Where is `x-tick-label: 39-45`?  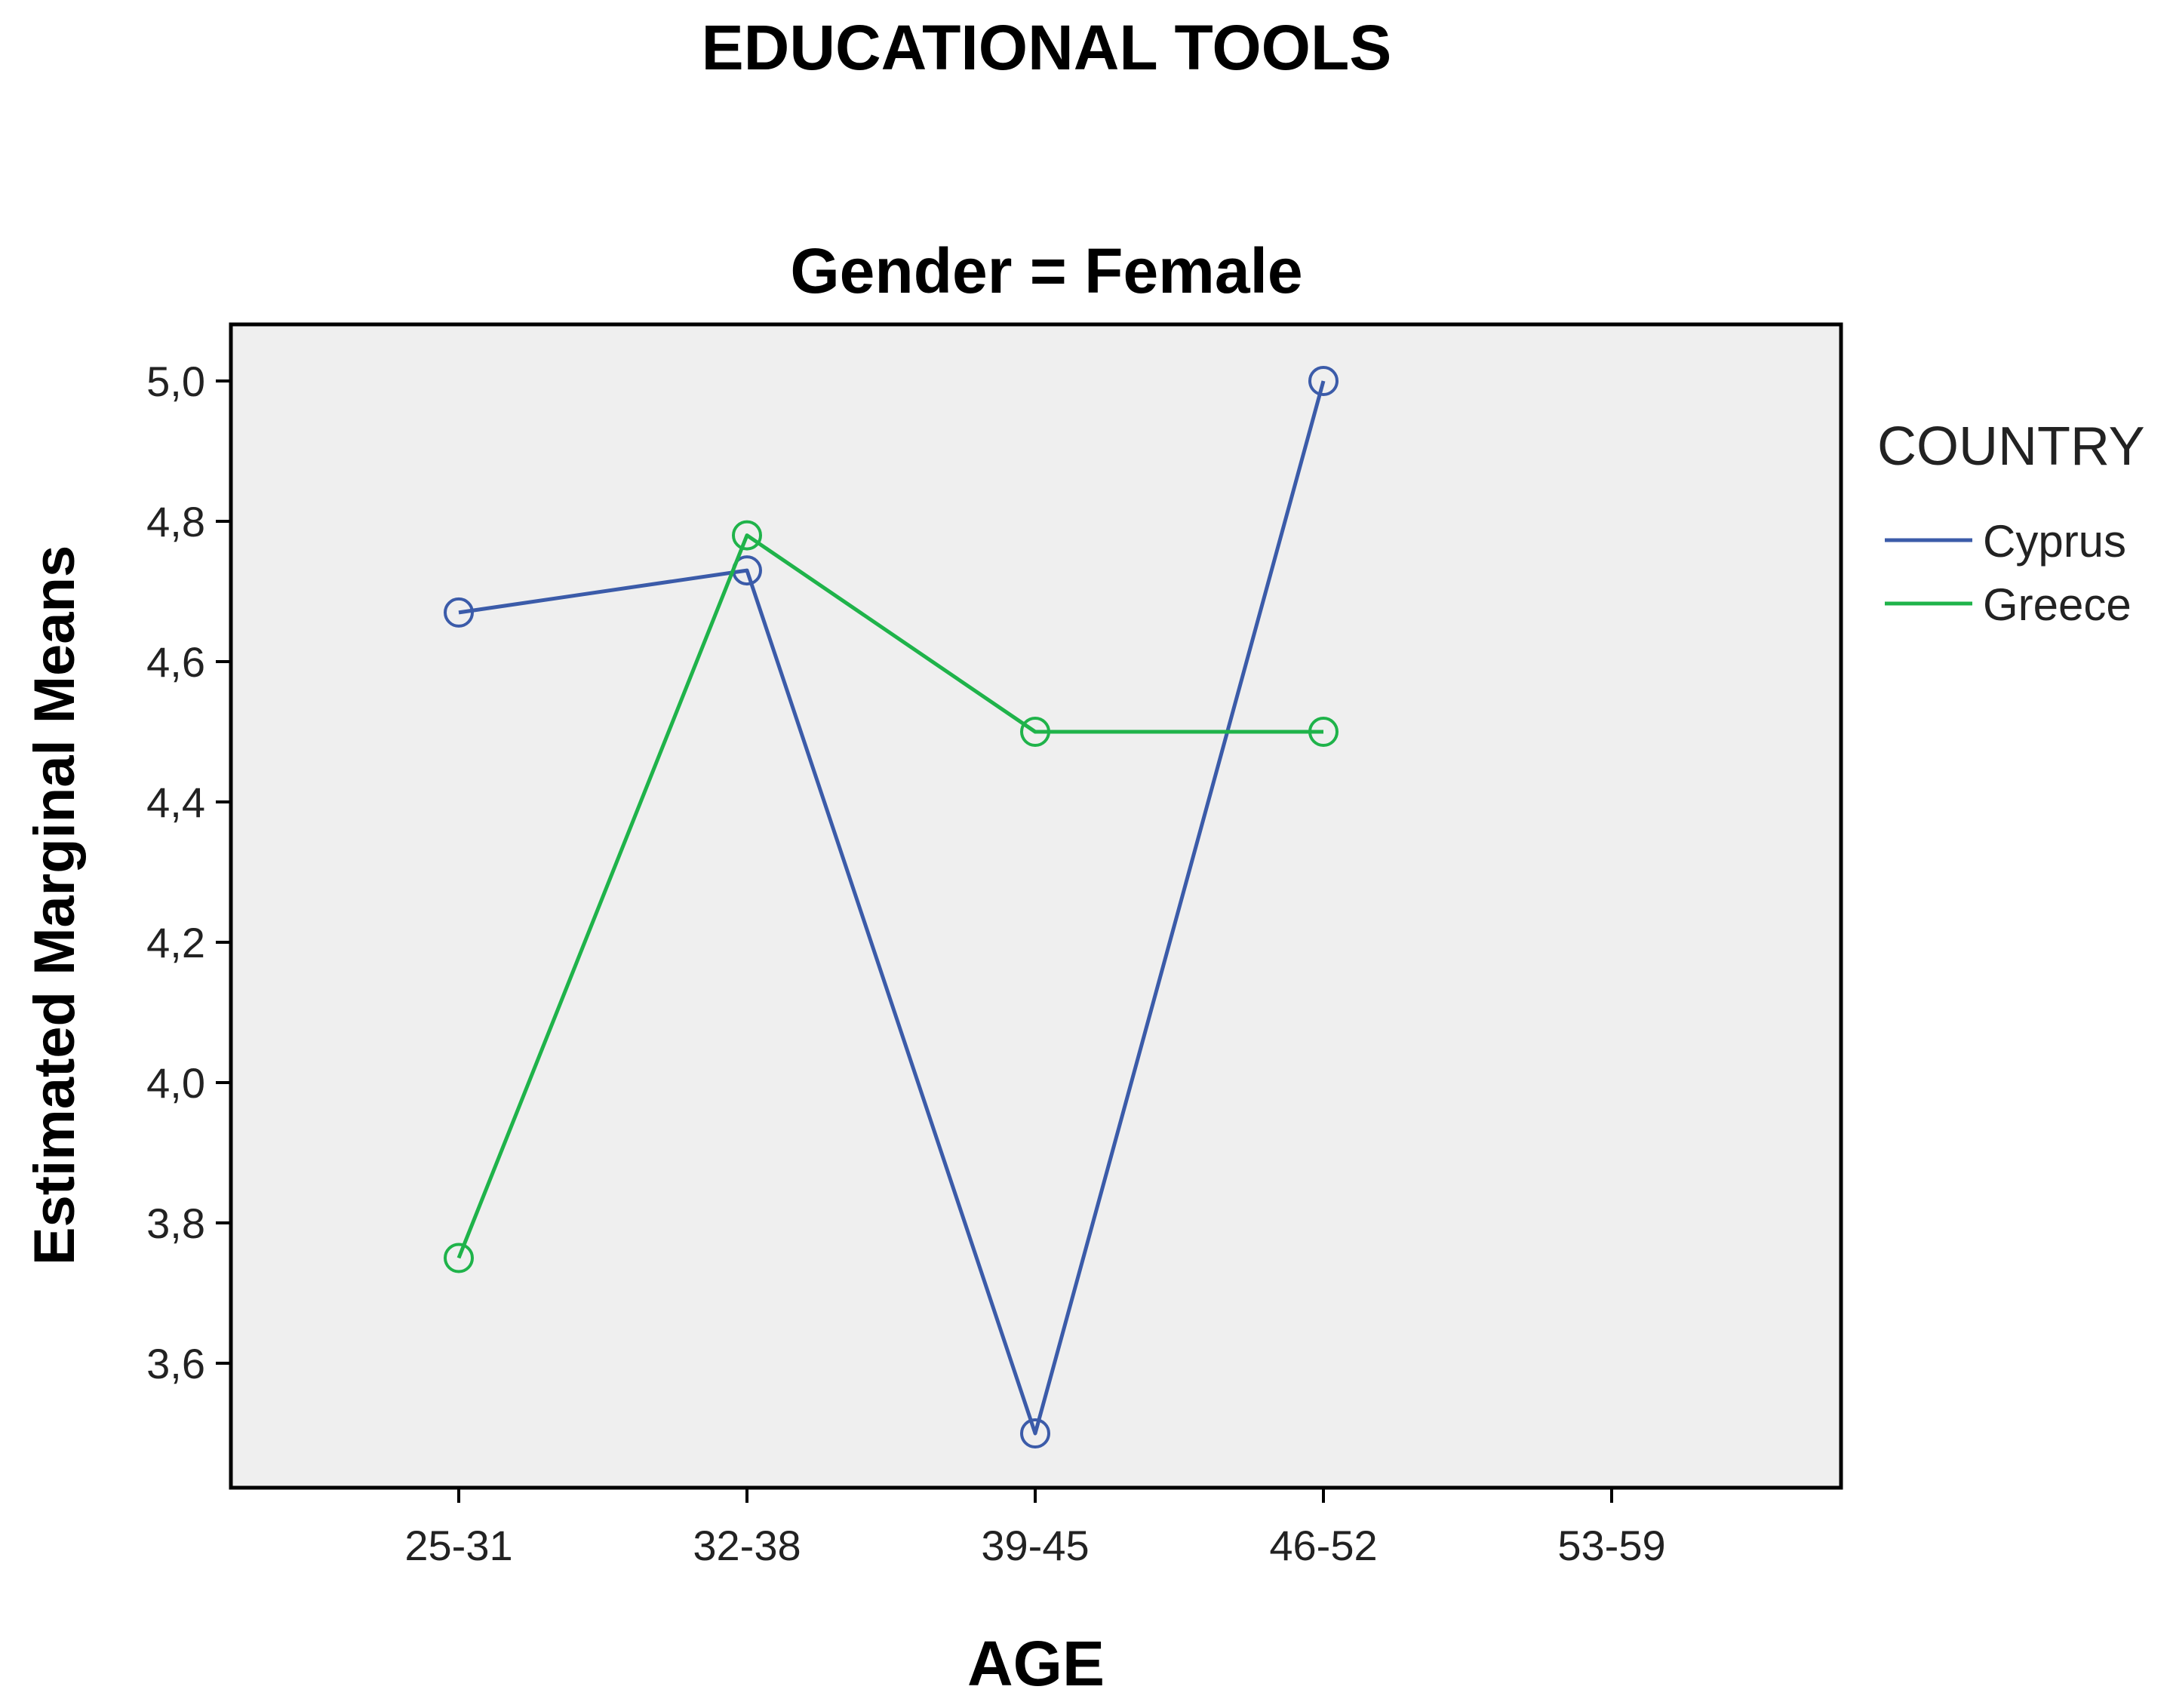
x-tick-label: 39-45 is located at coordinates (1035, 1545).